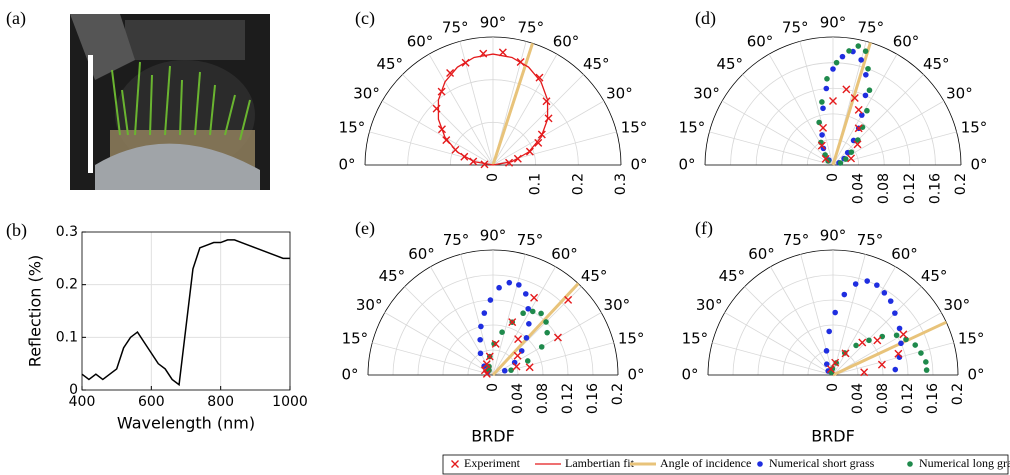  Describe the element at coordinates (833, 436) in the screenshot. I see `r-axis-label: BRDF` at that location.